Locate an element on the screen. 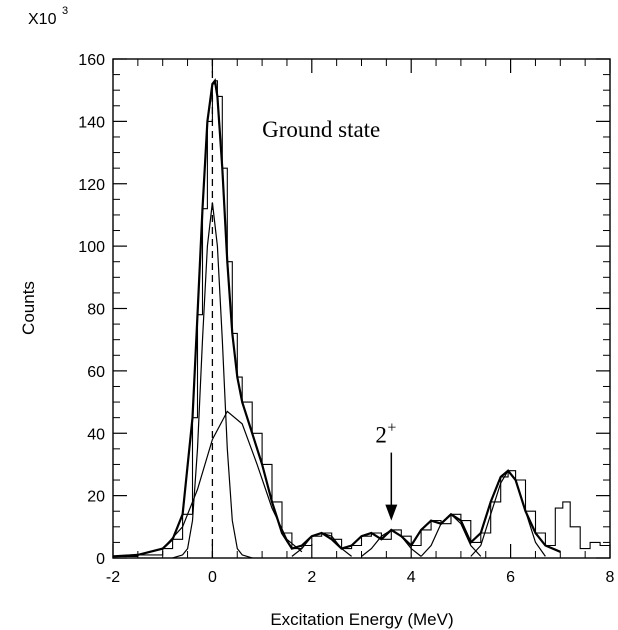 This screenshot has width=618, height=630. x-tick-label: 6 is located at coordinates (510, 577).